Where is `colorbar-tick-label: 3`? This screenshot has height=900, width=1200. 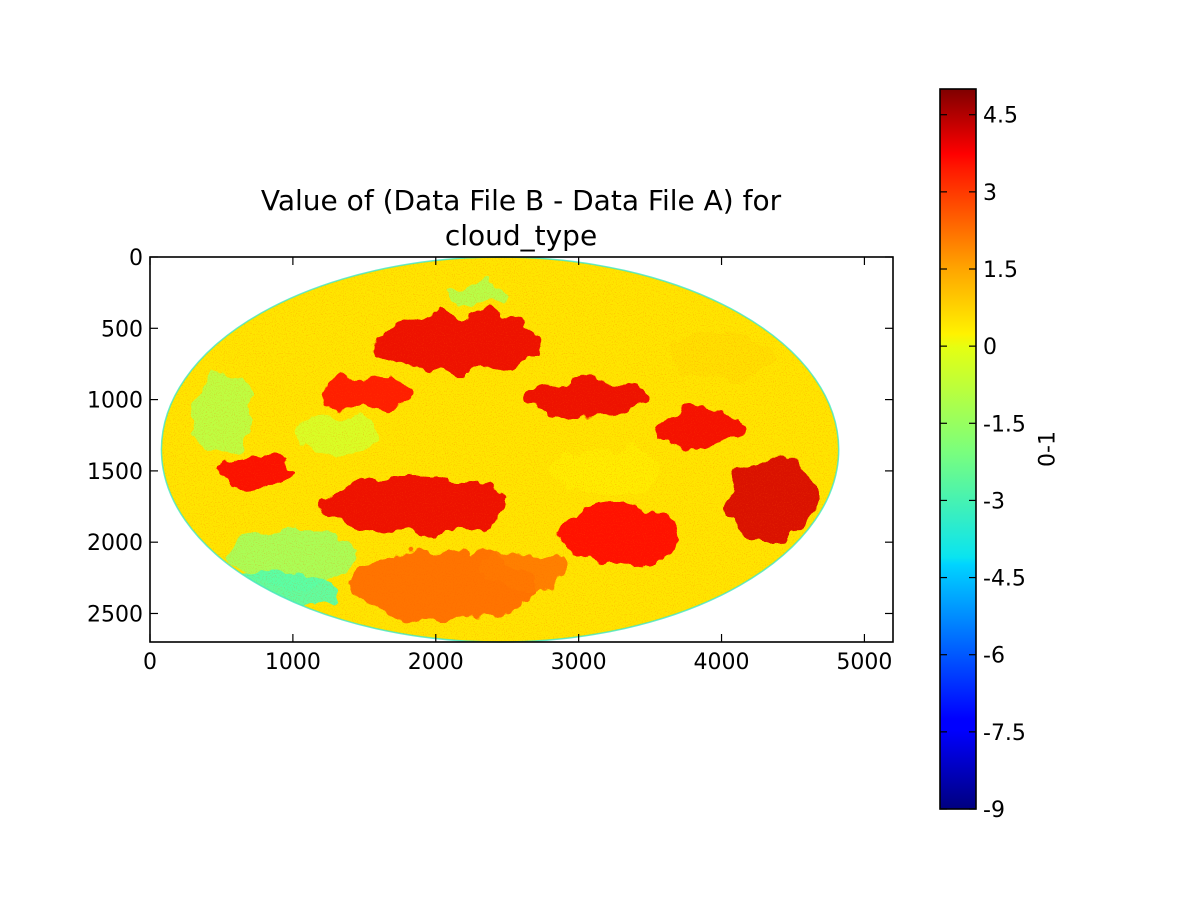
colorbar-tick-label: 3 is located at coordinates (990, 193).